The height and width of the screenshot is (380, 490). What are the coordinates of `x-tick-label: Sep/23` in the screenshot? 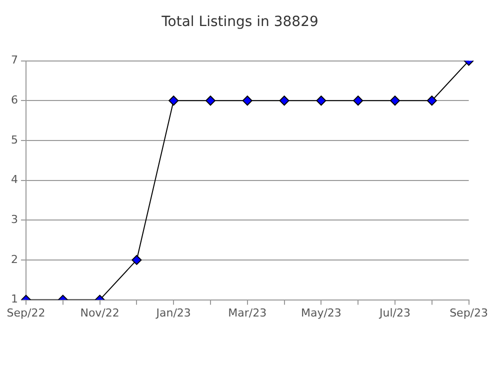 It's located at (469, 313).